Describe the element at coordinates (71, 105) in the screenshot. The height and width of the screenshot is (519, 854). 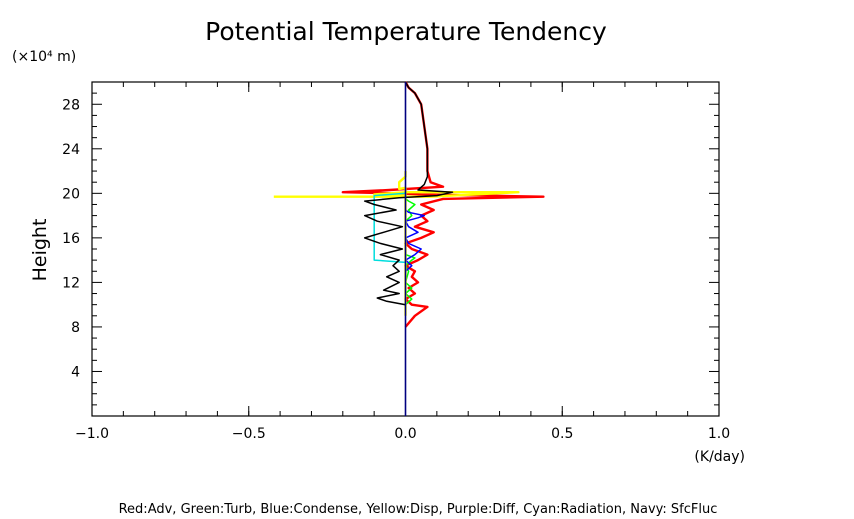
I see `y-tick-label: 28` at that location.